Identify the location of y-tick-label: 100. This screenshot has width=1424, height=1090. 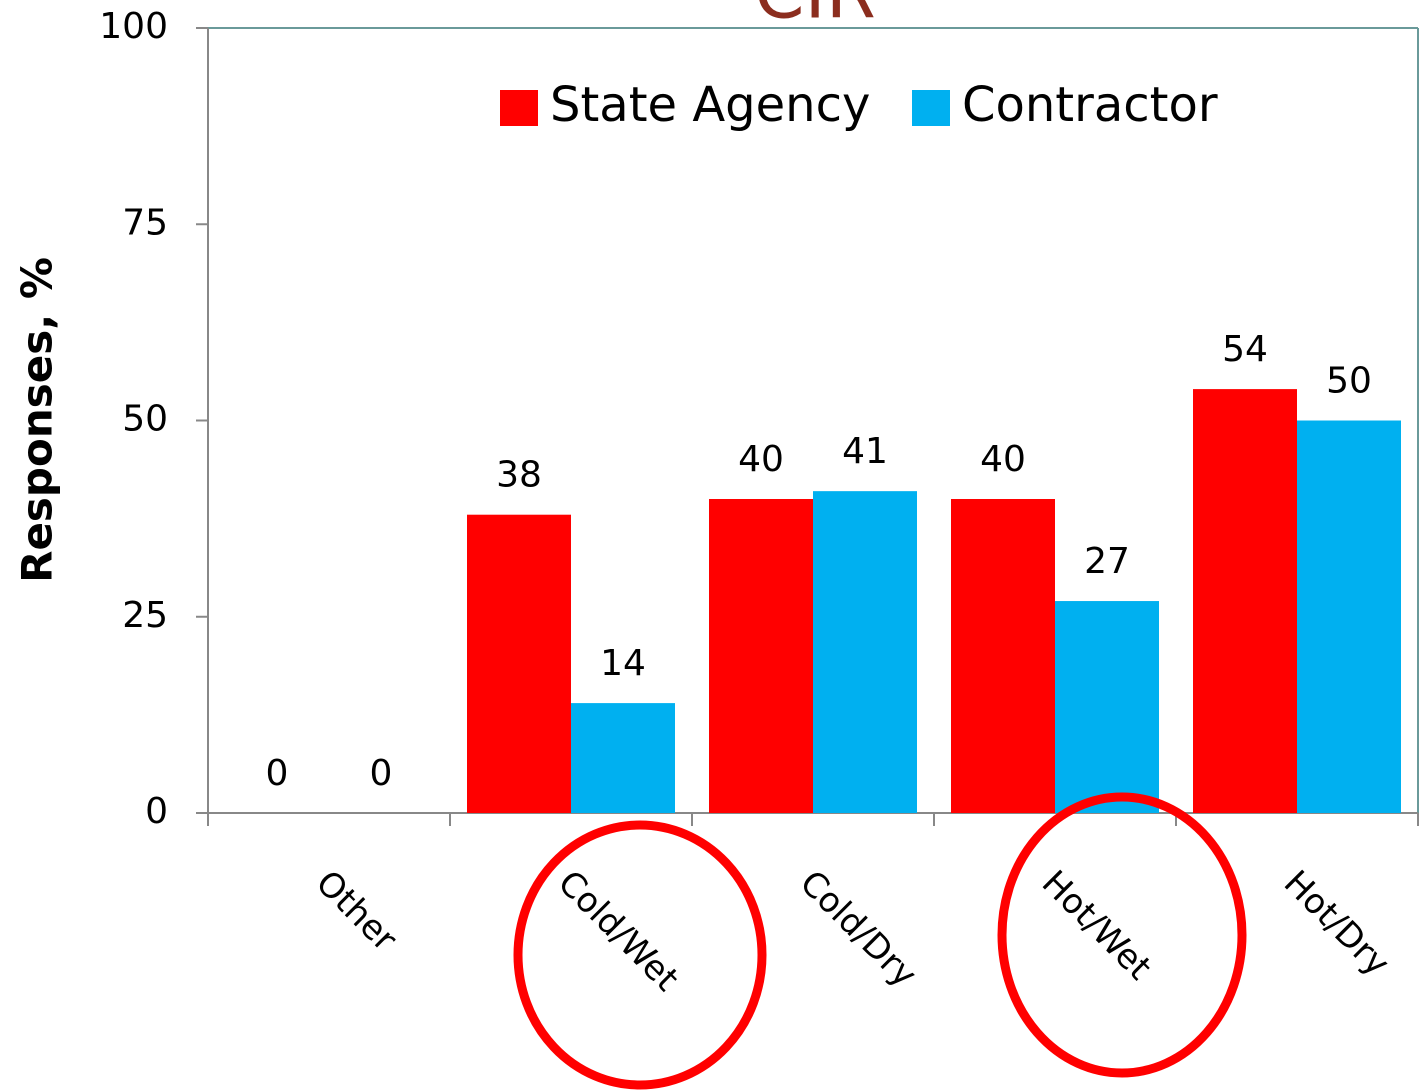
(133, 26).